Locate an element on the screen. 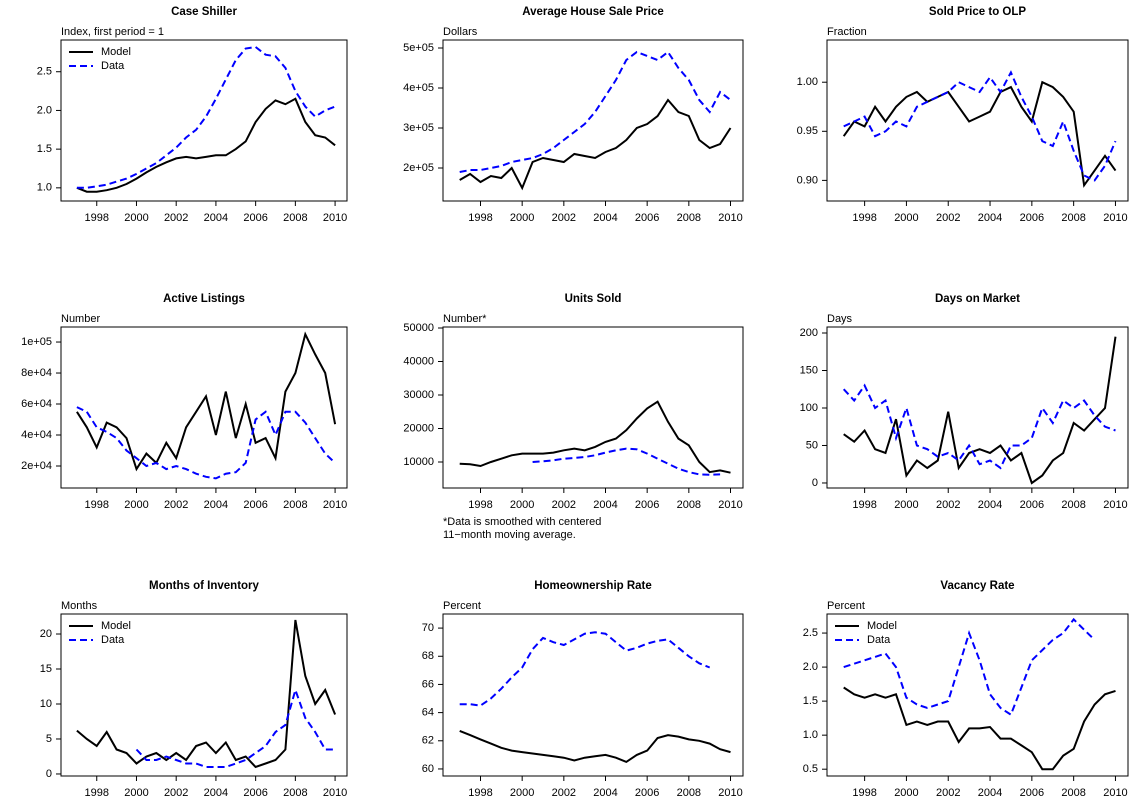 This screenshot has height=805, width=1135. y-tick-label: 0.5 is located at coordinates (810, 769).